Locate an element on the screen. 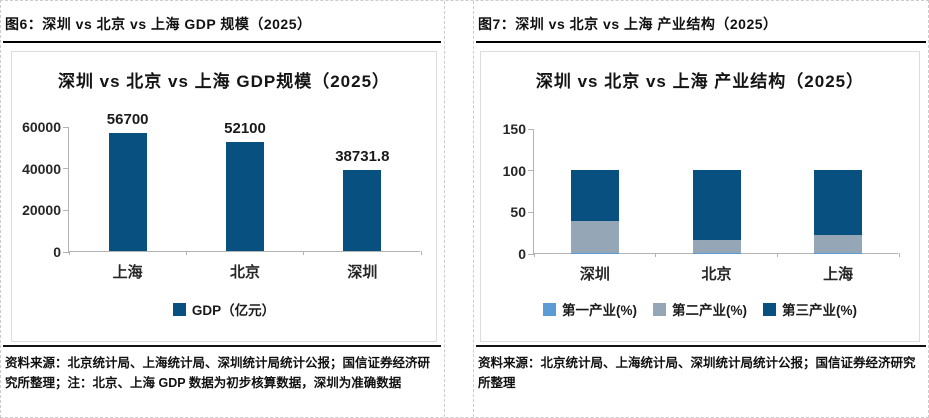 Image resolution: width=929 pixels, height=418 pixels. figure-7-caption: 图7：深圳 vs 北京 vs 上海 产业结构（2025） is located at coordinates (701, 22).